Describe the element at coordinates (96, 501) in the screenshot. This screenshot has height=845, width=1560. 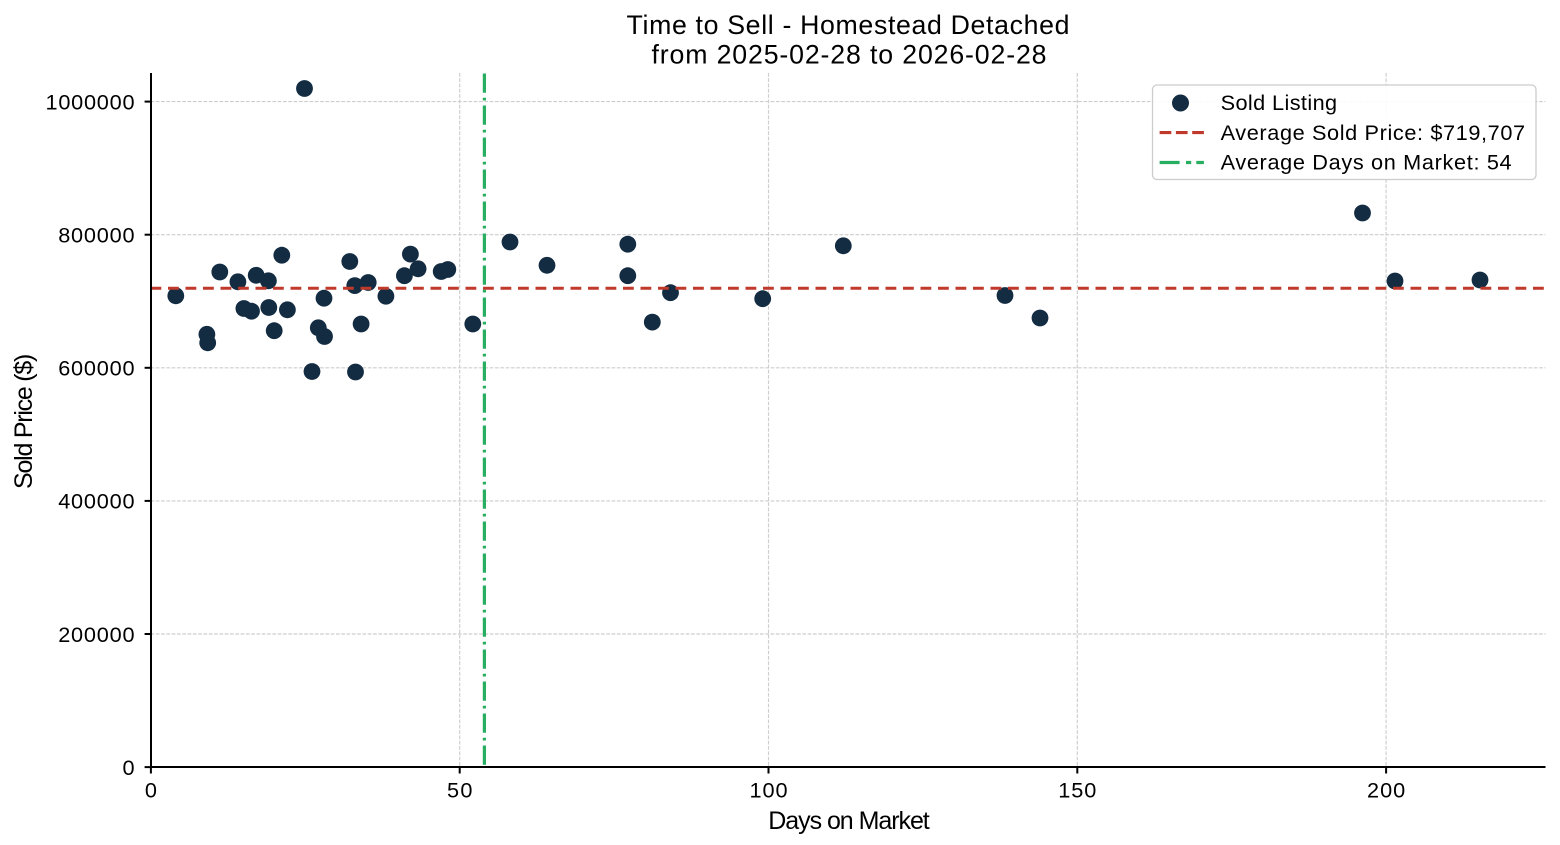
I see `svg-text: 400000` at that location.